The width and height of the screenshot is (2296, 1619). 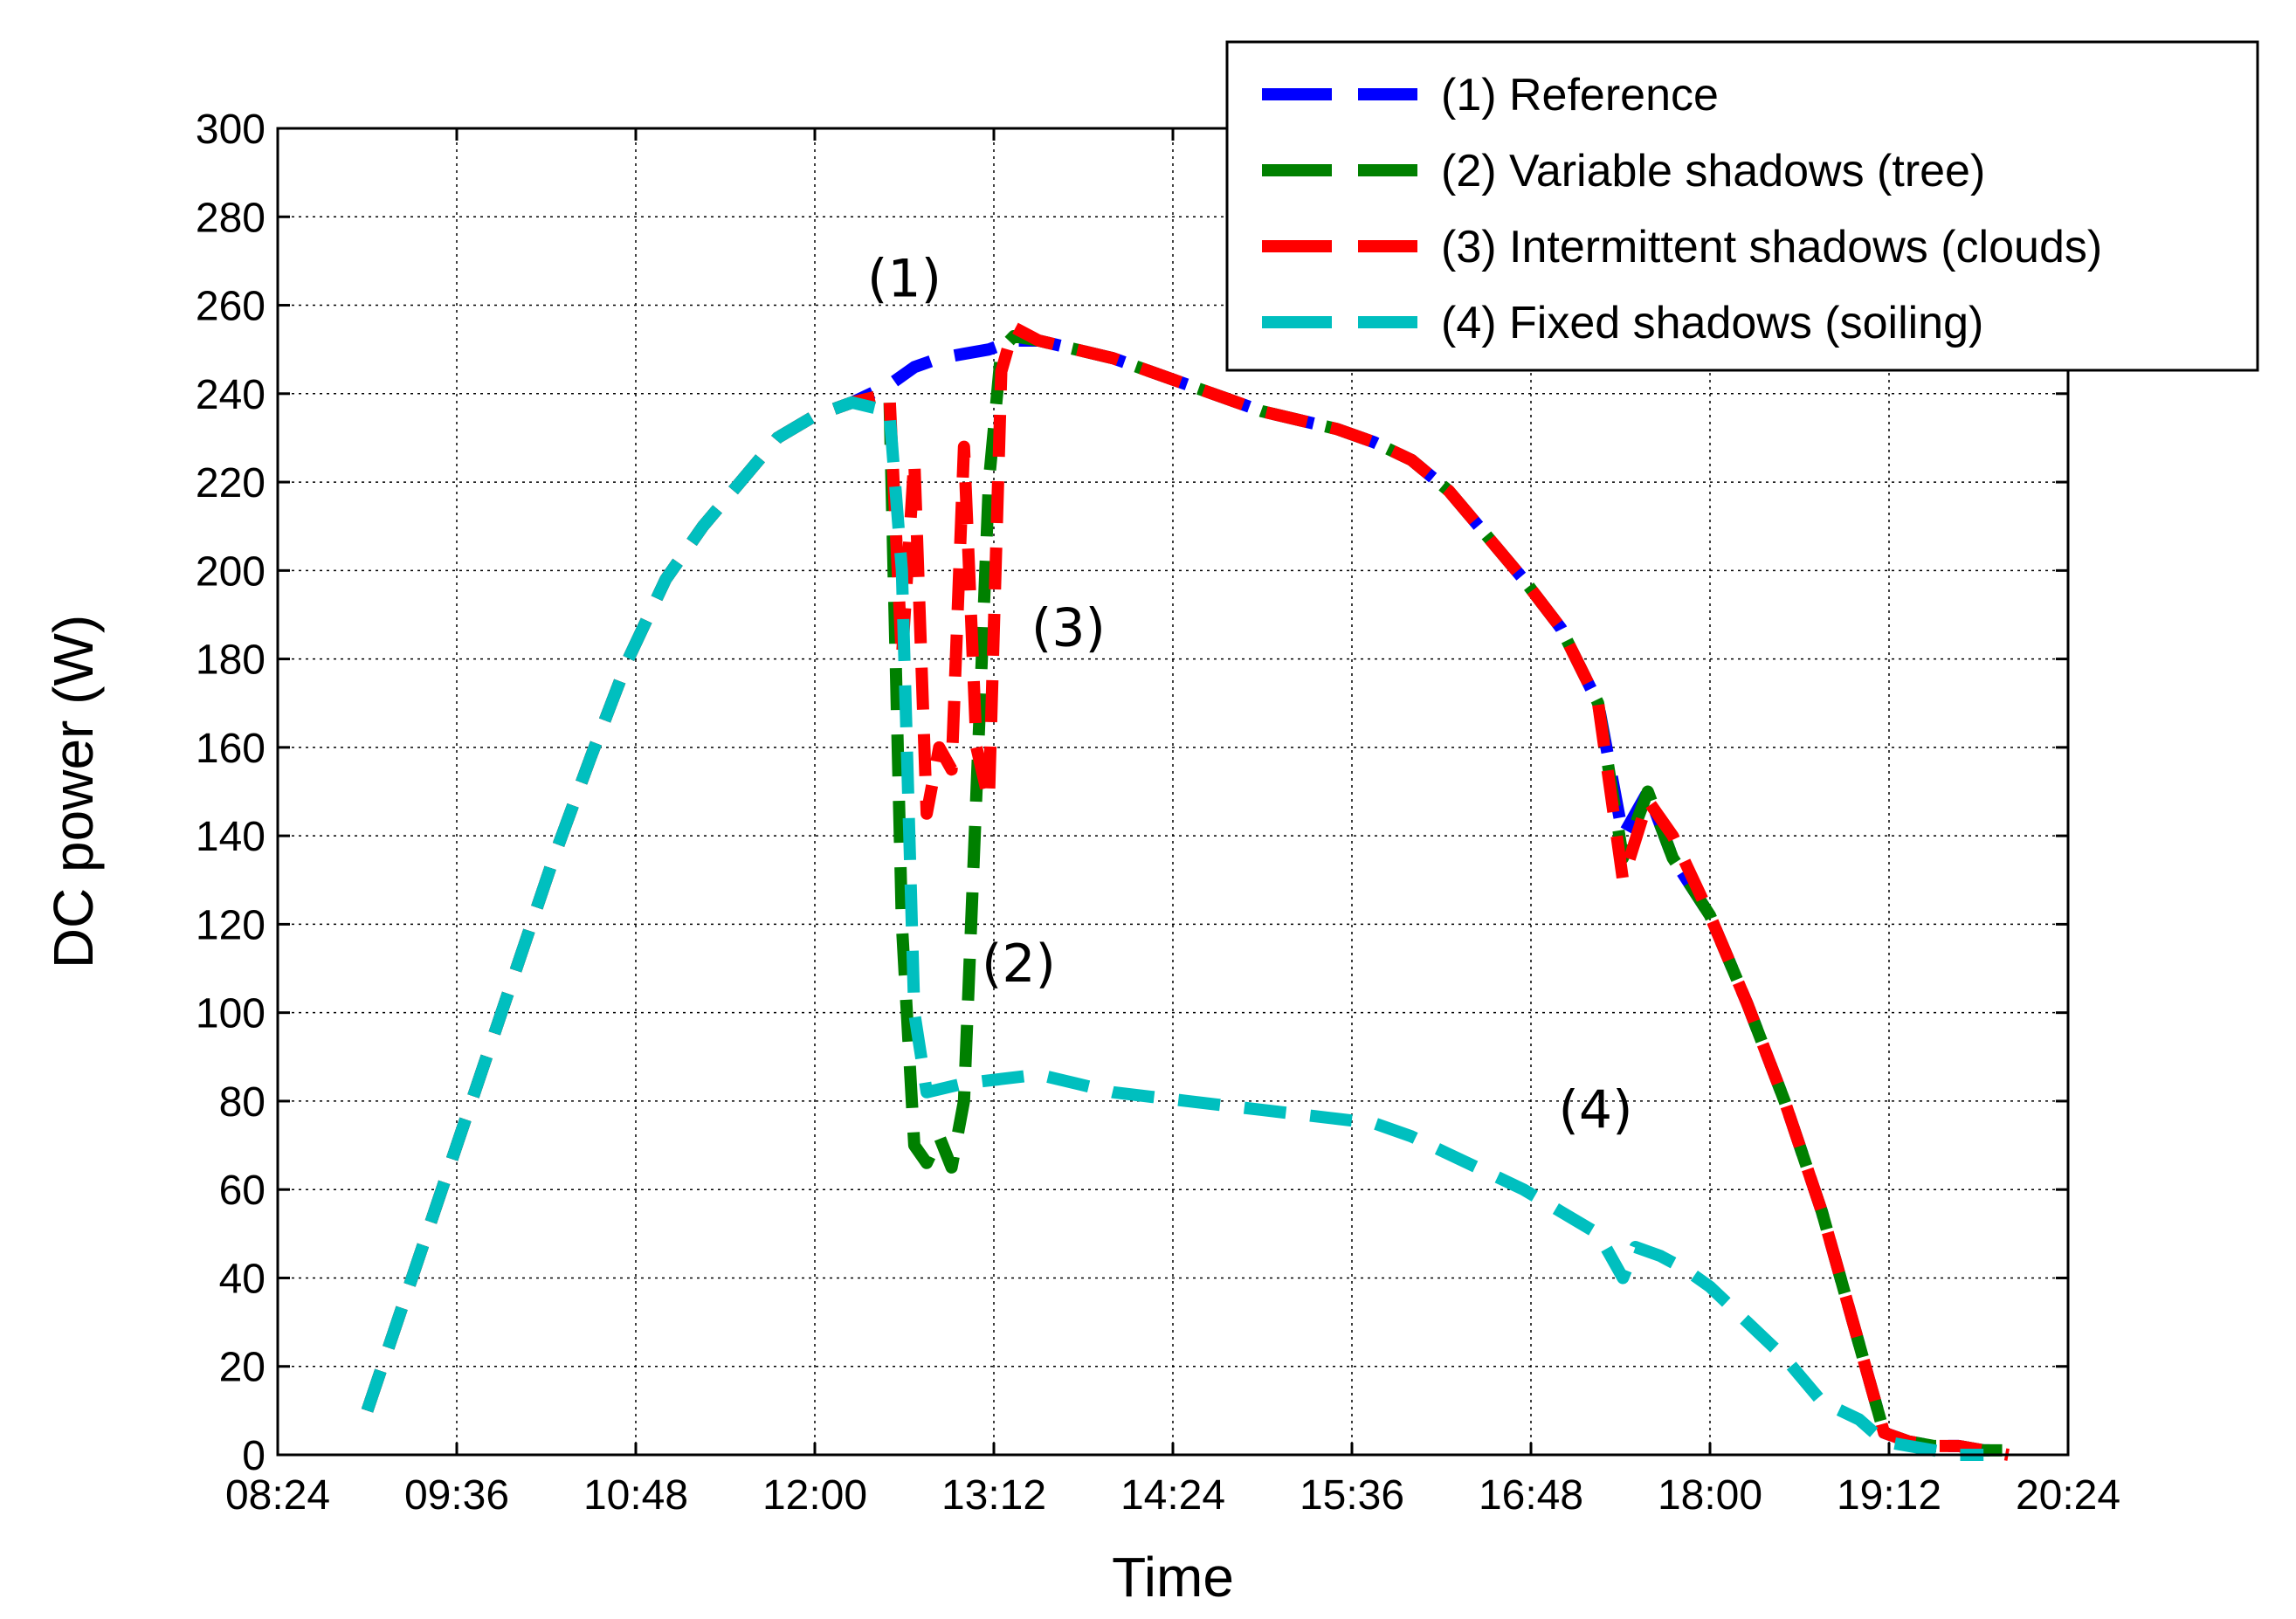 I want to click on x-tick-label: 12:00, so click(x=814, y=1496).